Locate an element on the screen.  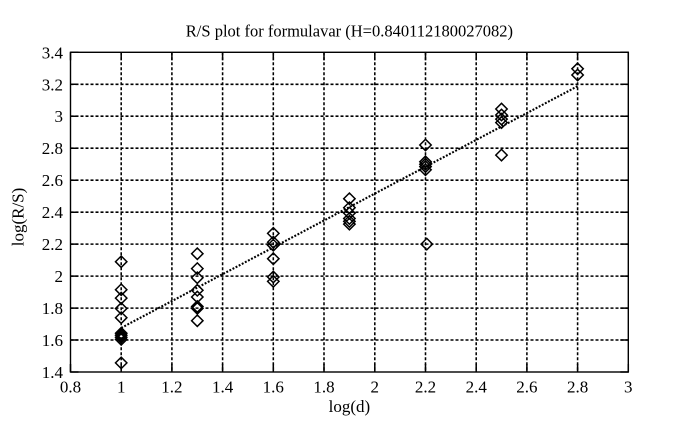
svg-text: 1 is located at coordinates (121, 387).